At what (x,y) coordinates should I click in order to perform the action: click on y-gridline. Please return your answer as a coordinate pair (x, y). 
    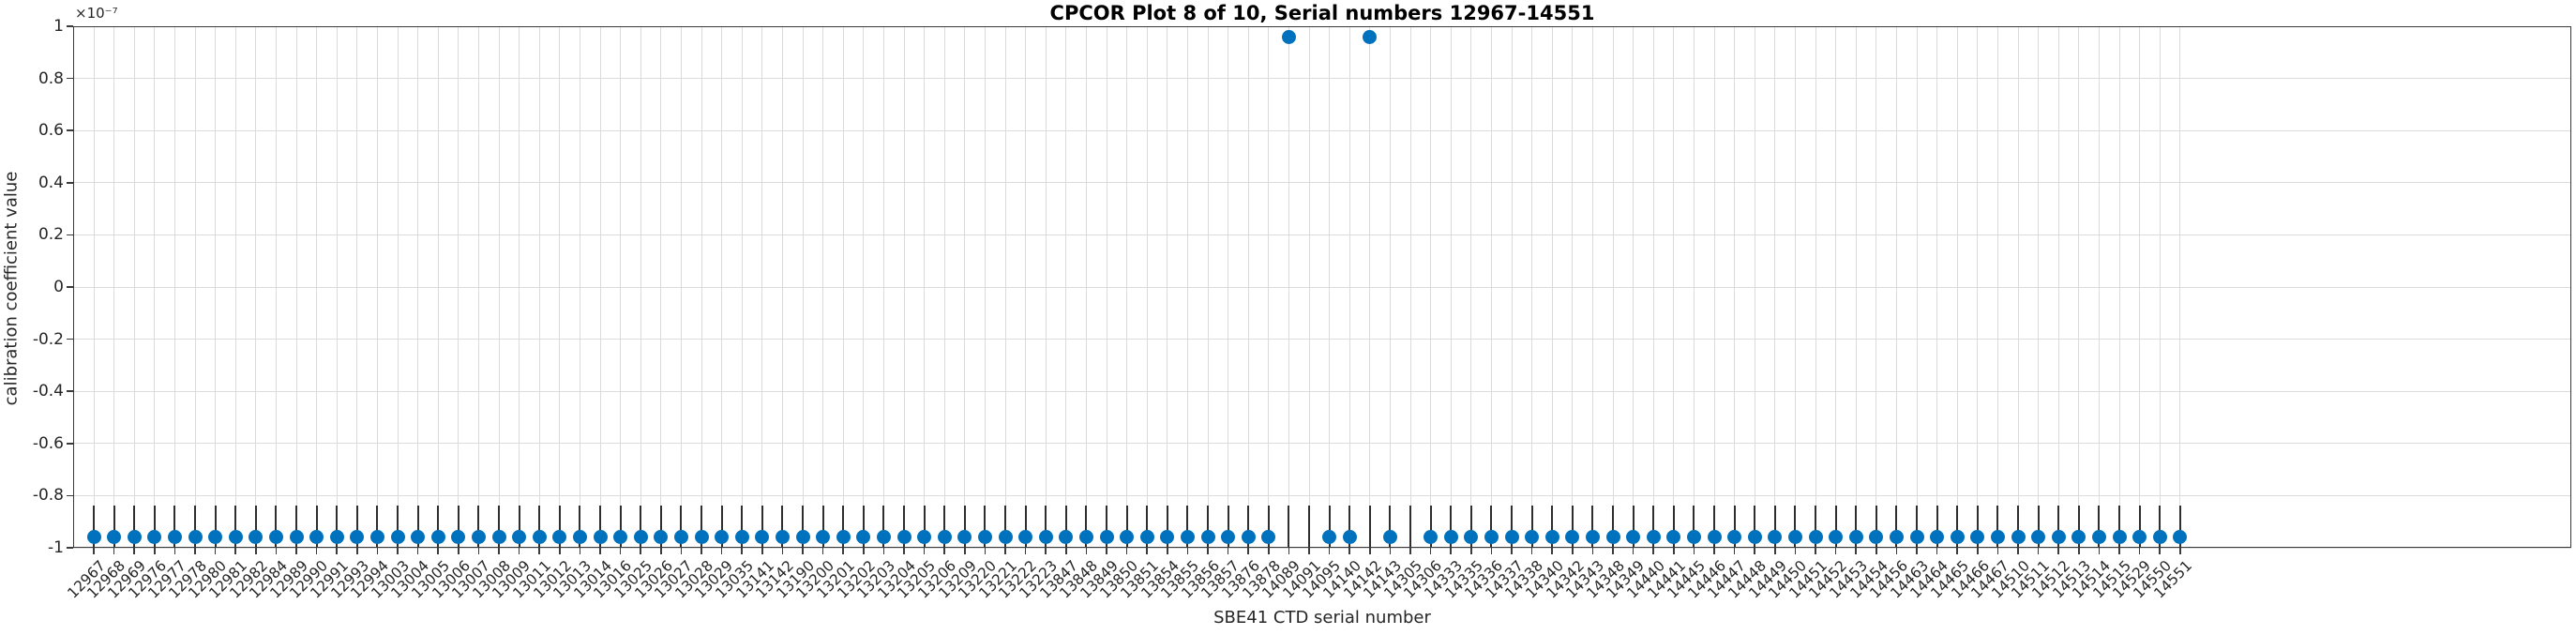
    Looking at the image, I should click on (1322, 548).